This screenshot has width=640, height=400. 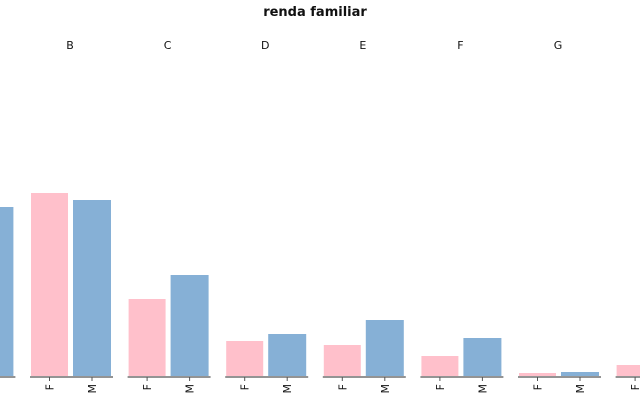 What do you see at coordinates (362, 45) in the screenshot?
I see `facet-title: E` at bounding box center [362, 45].